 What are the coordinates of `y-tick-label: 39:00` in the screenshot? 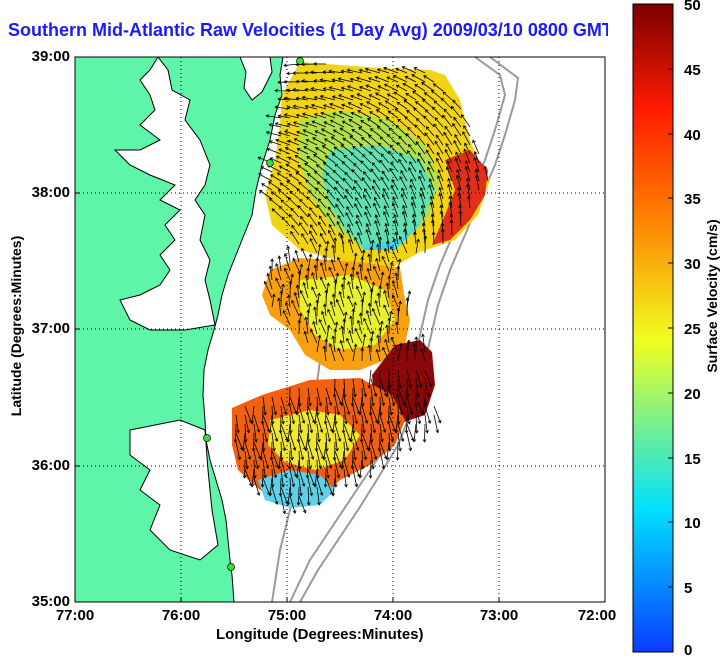 It's located at (50, 56).